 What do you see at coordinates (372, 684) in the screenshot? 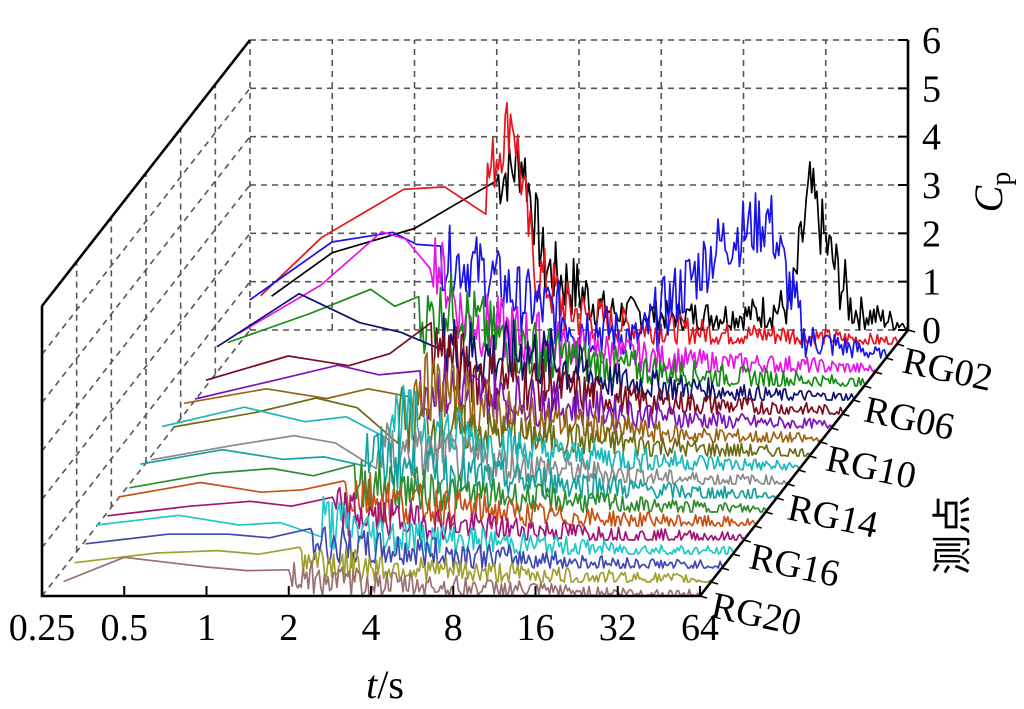
I see `x-axis-label-italic: t` at bounding box center [372, 684].